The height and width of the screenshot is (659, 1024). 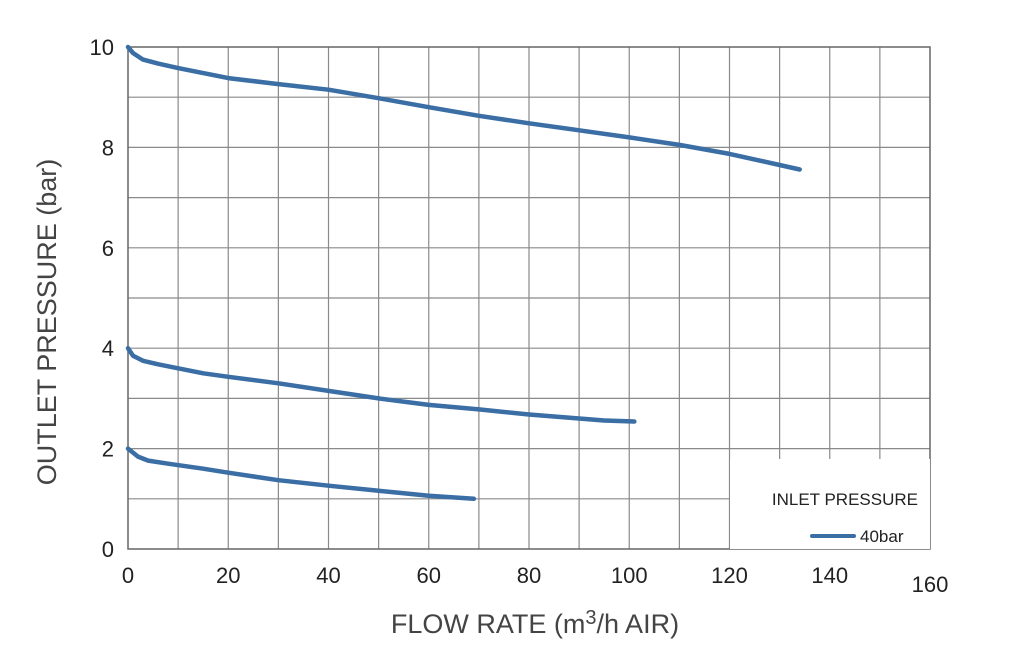 I want to click on y-tick-label: 4, so click(x=108, y=348).